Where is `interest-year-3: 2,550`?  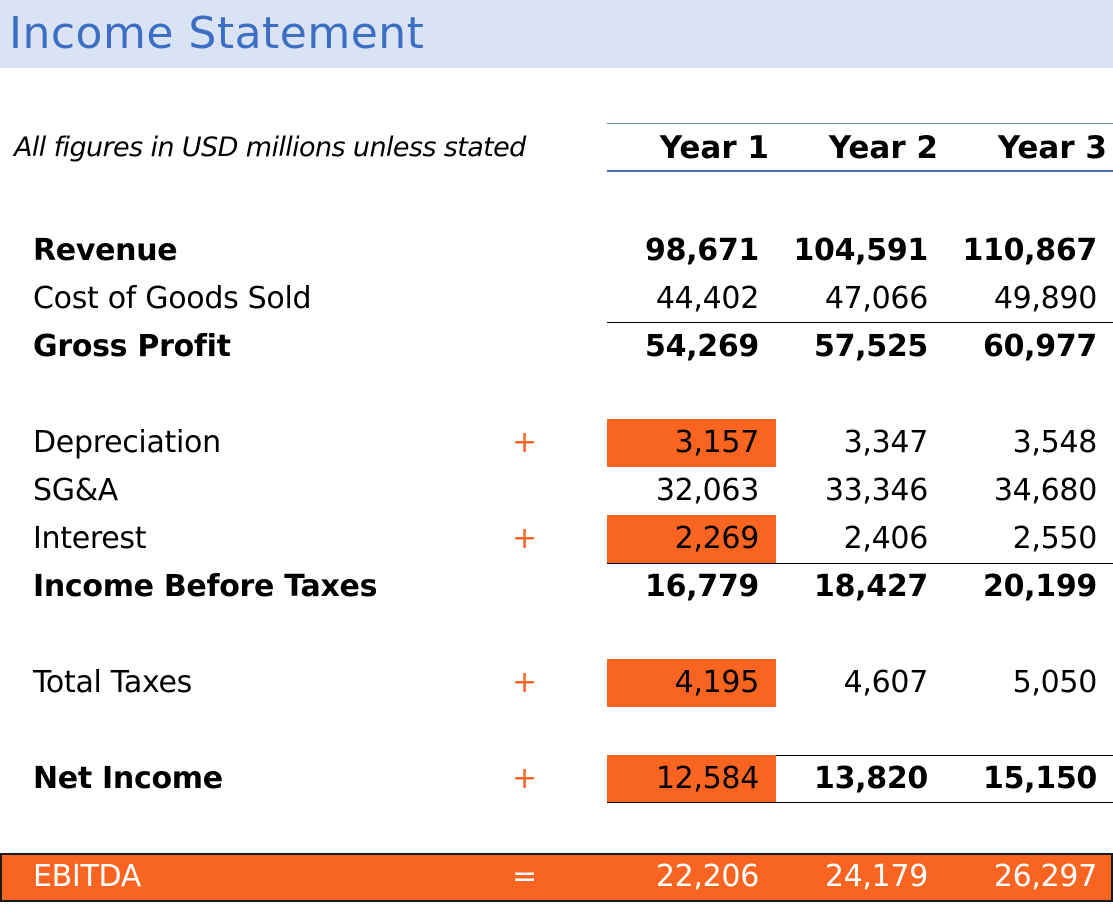
interest-year-3: 2,550 is located at coordinates (1055, 538).